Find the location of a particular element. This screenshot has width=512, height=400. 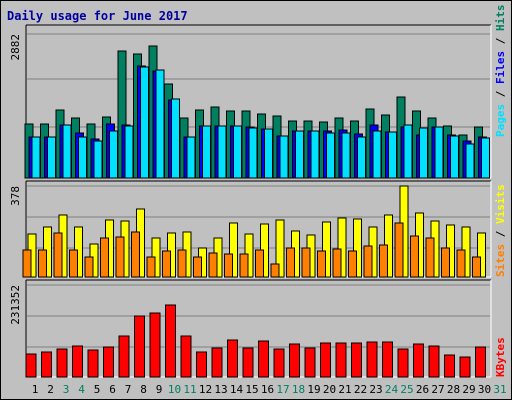

panel-2-legend: KBytes is located at coordinates (500, 357).